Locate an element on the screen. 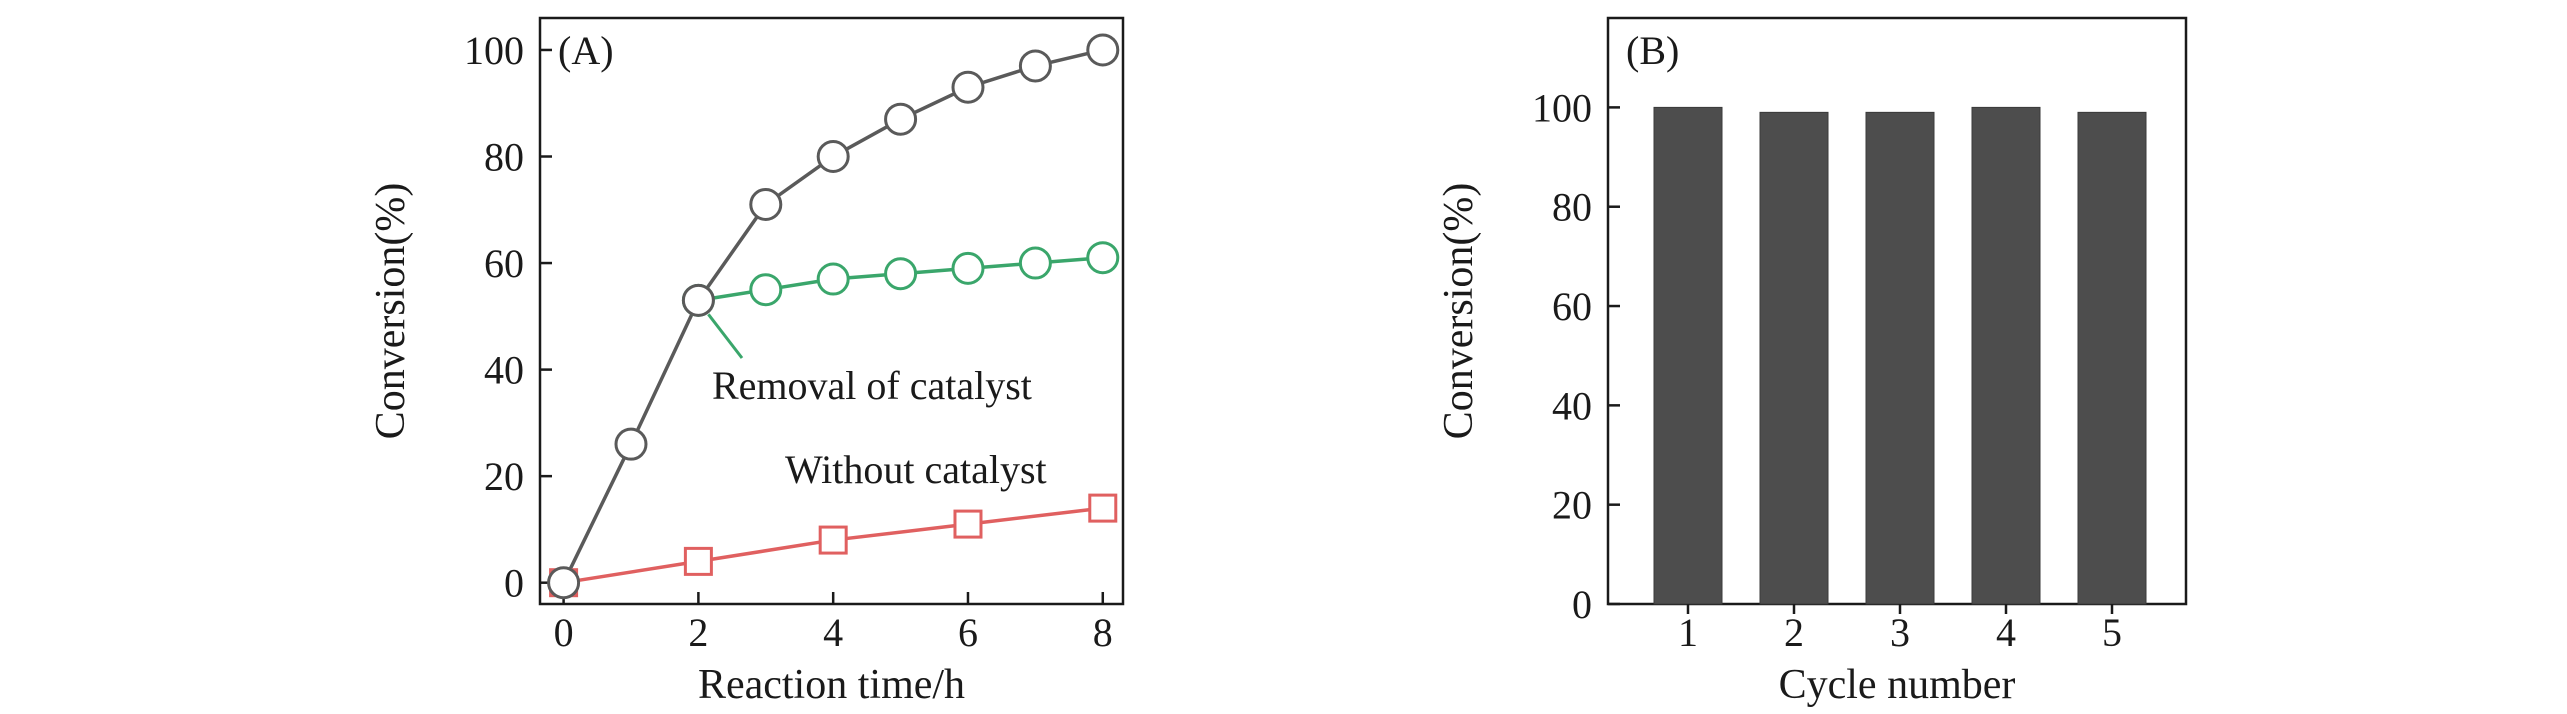  annotation-removal-of-catalyst: Removal of catalyst is located at coordinates (872, 385).